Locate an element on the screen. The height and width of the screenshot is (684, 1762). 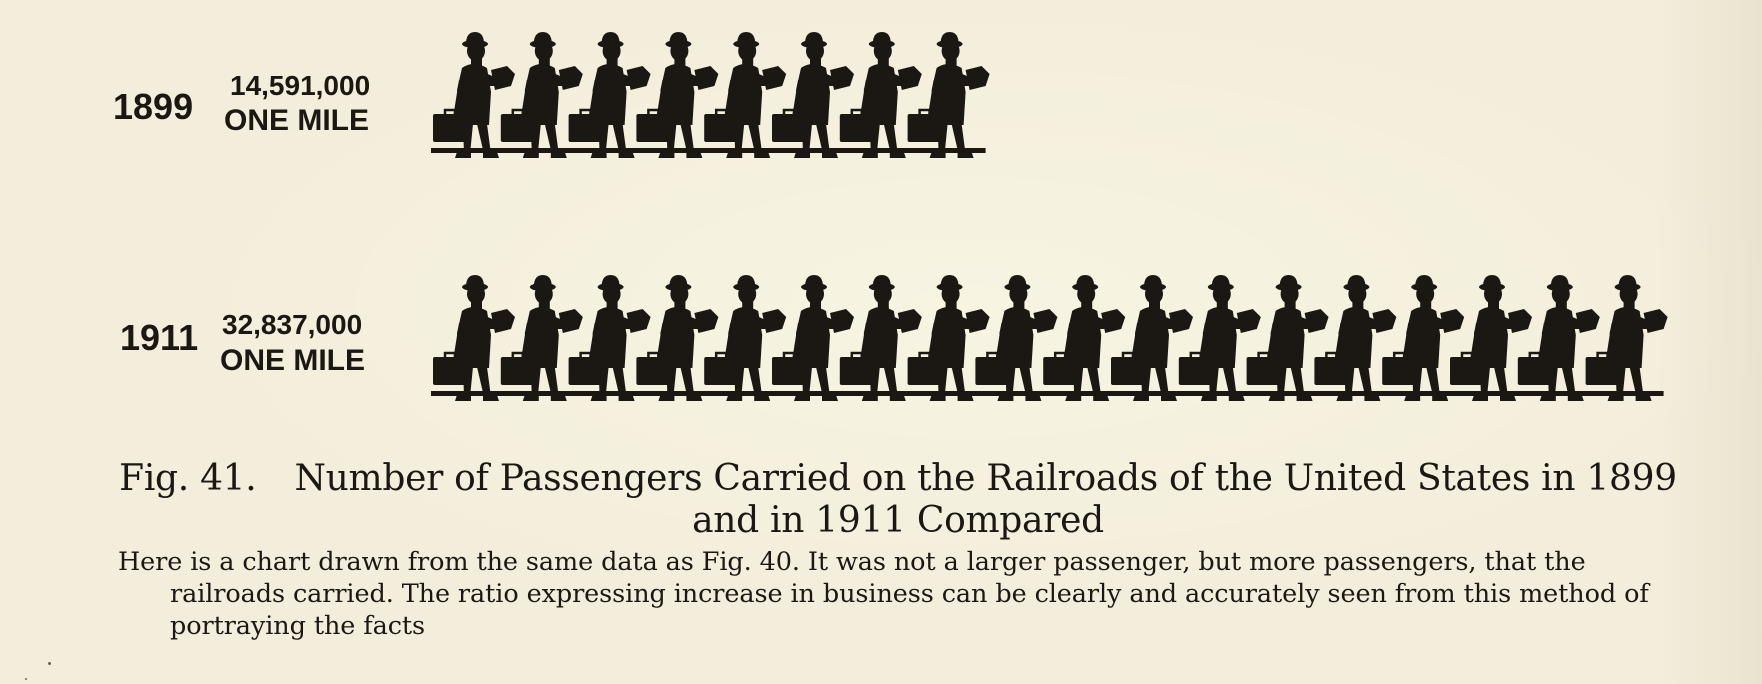
row-1899-value: 14,591,000 is located at coordinates (300, 85).